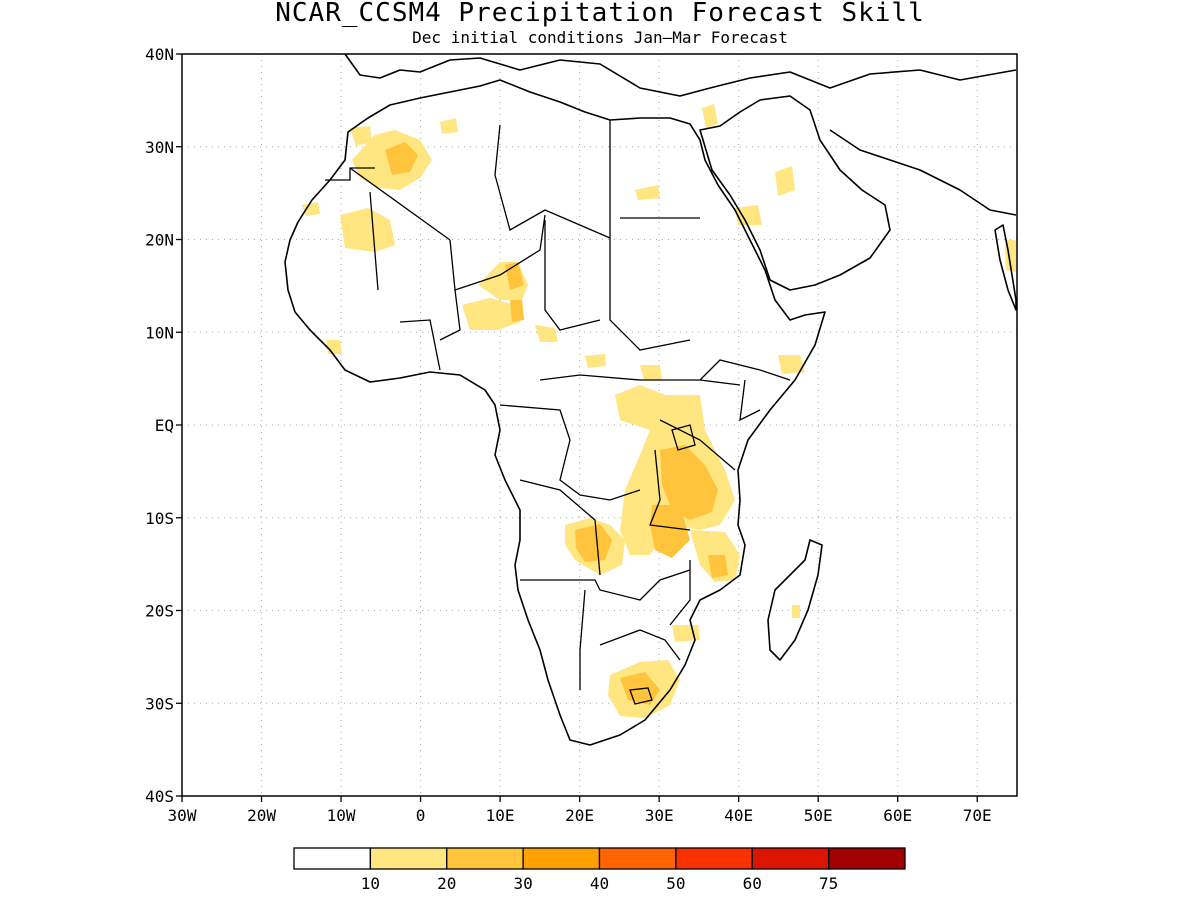 The image size is (1200, 900). I want to click on lon-tick-label: 10W, so click(341, 815).